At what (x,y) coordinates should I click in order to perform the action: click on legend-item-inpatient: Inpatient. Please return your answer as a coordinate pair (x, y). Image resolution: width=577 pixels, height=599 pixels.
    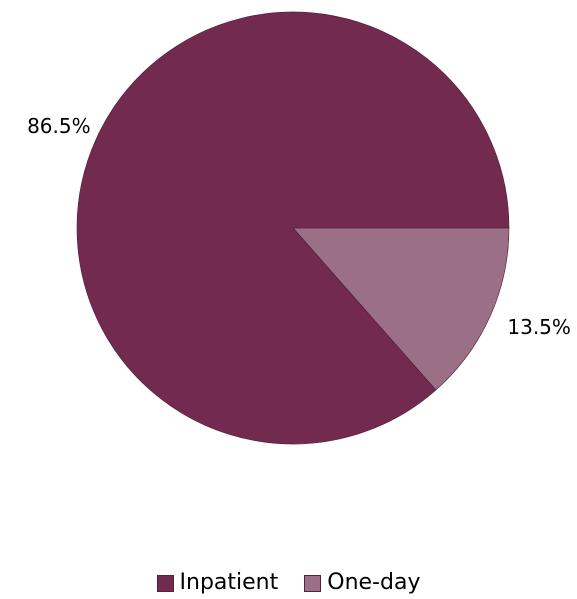
    Looking at the image, I should click on (217, 582).